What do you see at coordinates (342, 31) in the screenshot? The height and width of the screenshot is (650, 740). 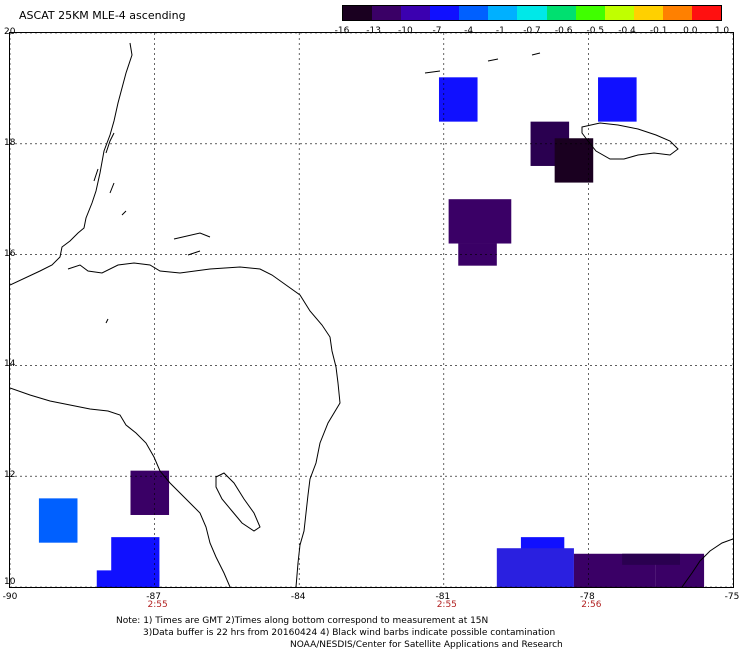 I see `color-scale-label: -16` at bounding box center [342, 31].